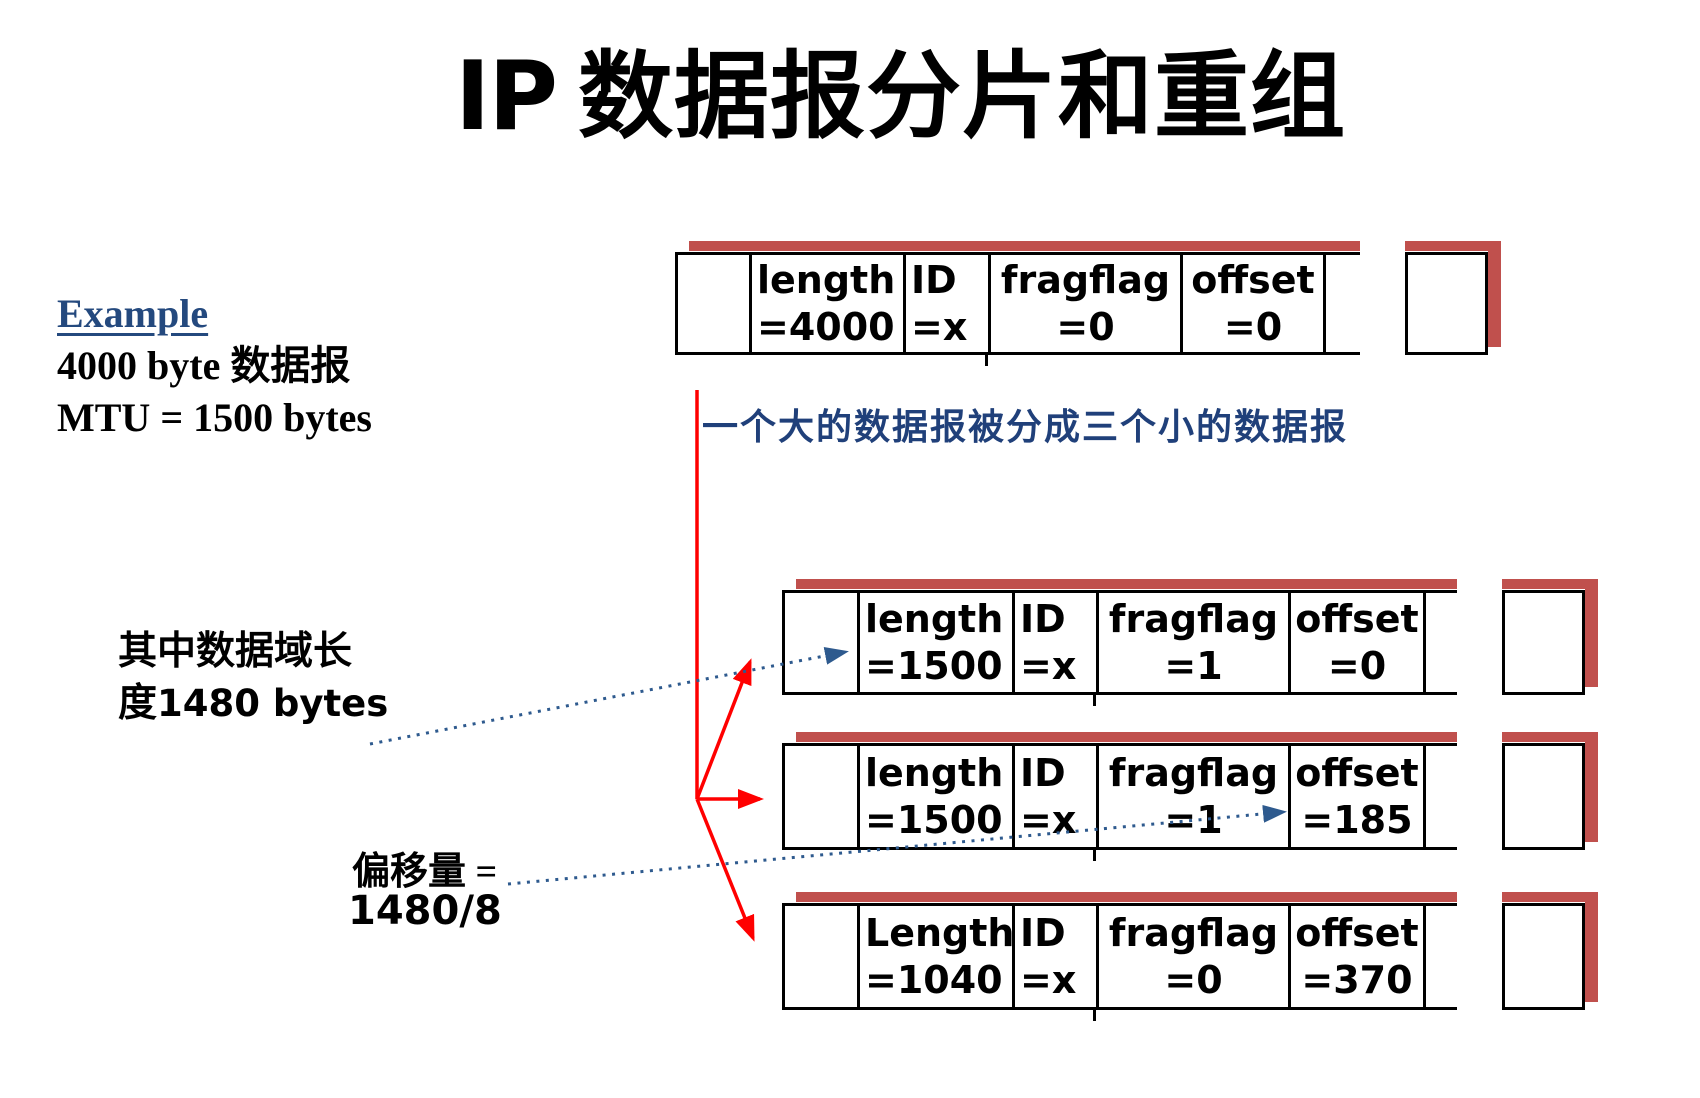  I want to click on cell-offset: offset =370, so click(1358, 956).